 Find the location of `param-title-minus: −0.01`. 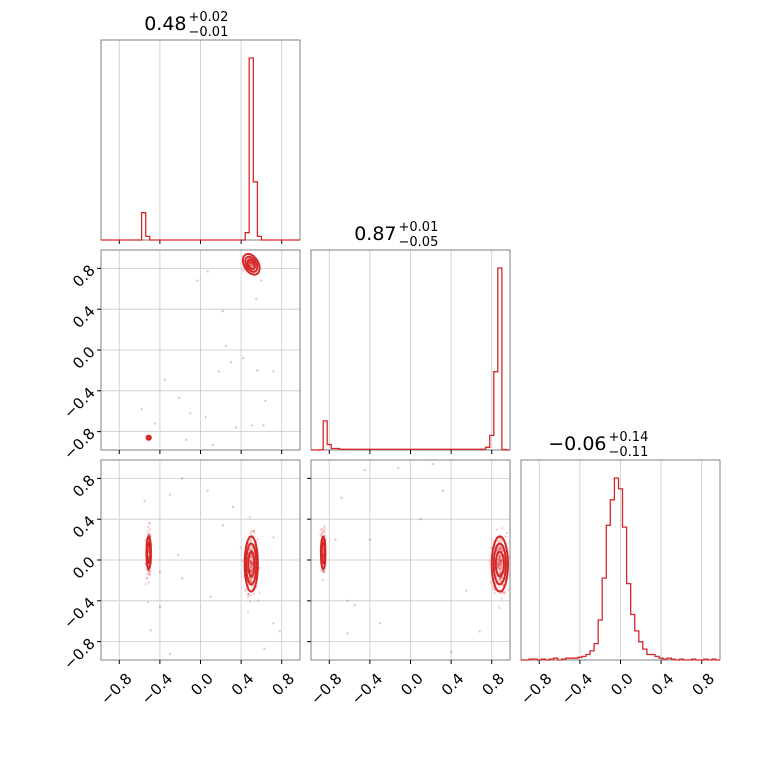

param-title-minus: −0.01 is located at coordinates (209, 32).